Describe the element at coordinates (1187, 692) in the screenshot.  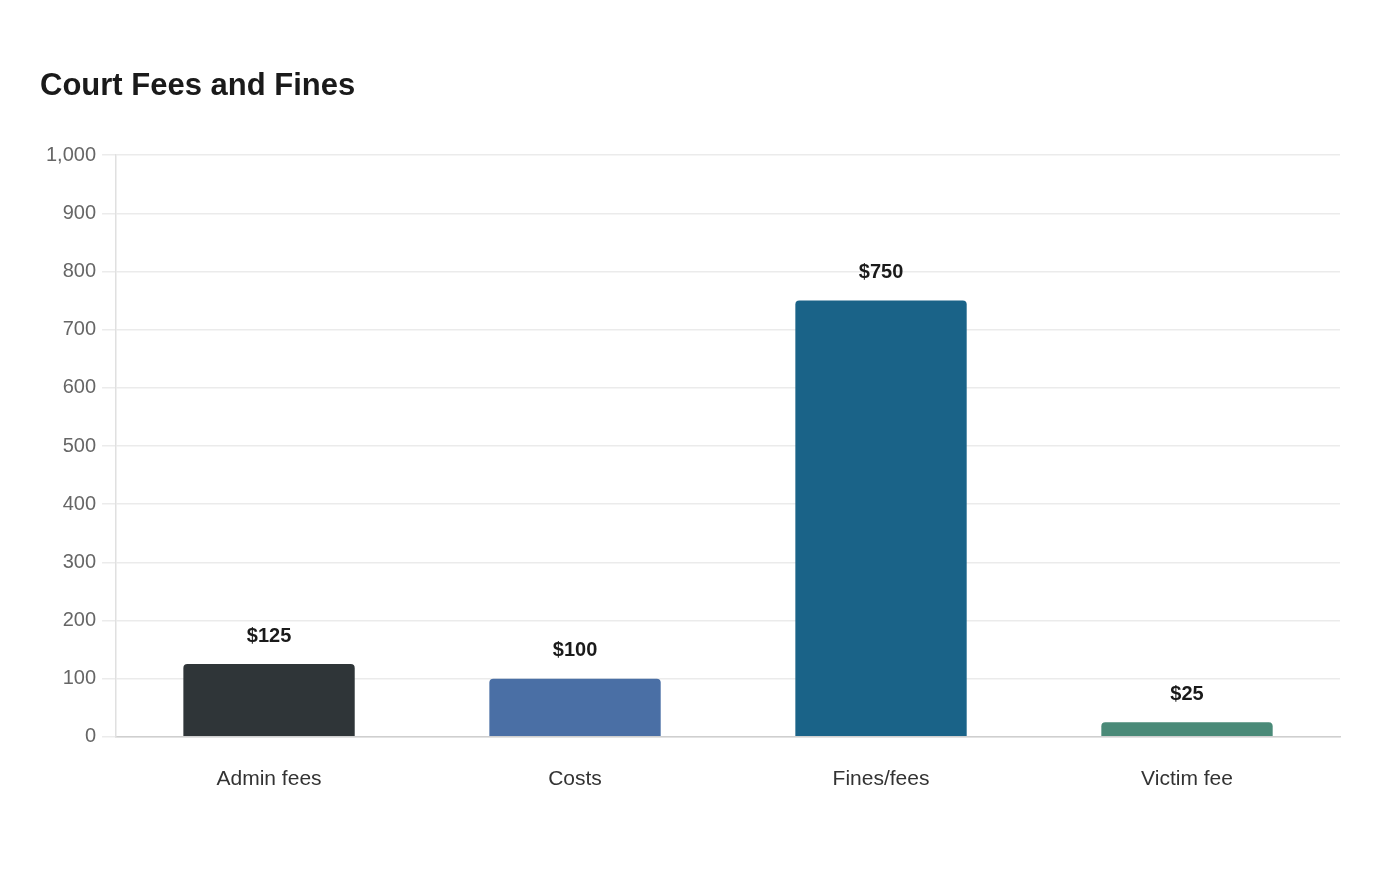
I see `data-label: $25` at that location.